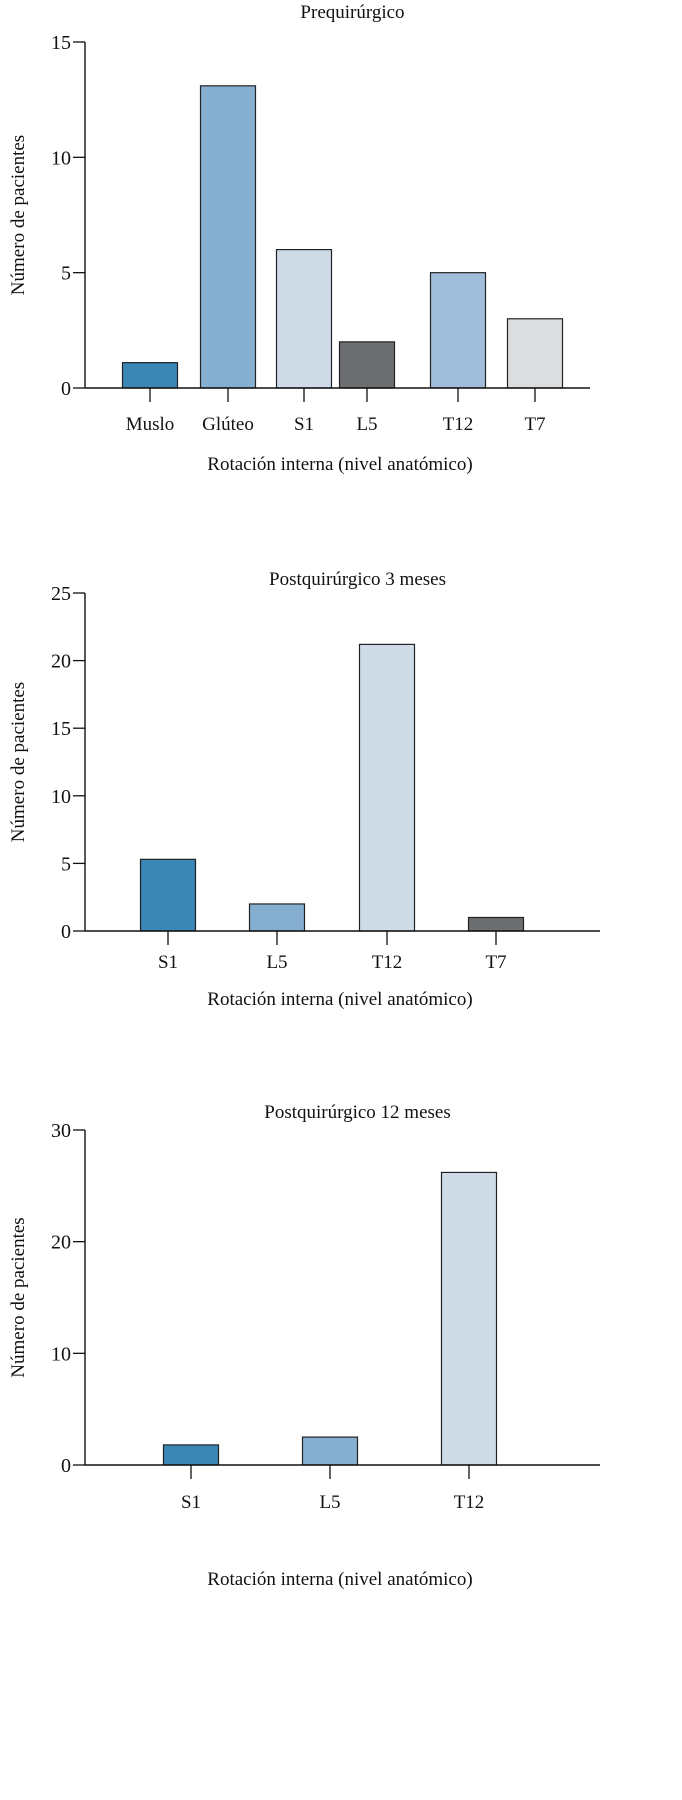 The width and height of the screenshot is (682, 1800). Describe the element at coordinates (228, 237) in the screenshot. I see `bar-glúteo` at that location.